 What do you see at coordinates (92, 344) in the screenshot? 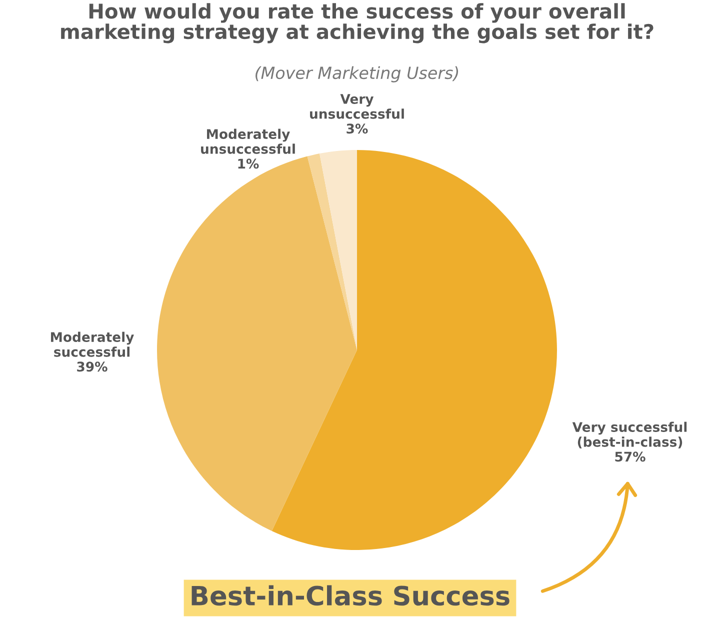
I see `slice-label: Moderately successful` at bounding box center [92, 344].